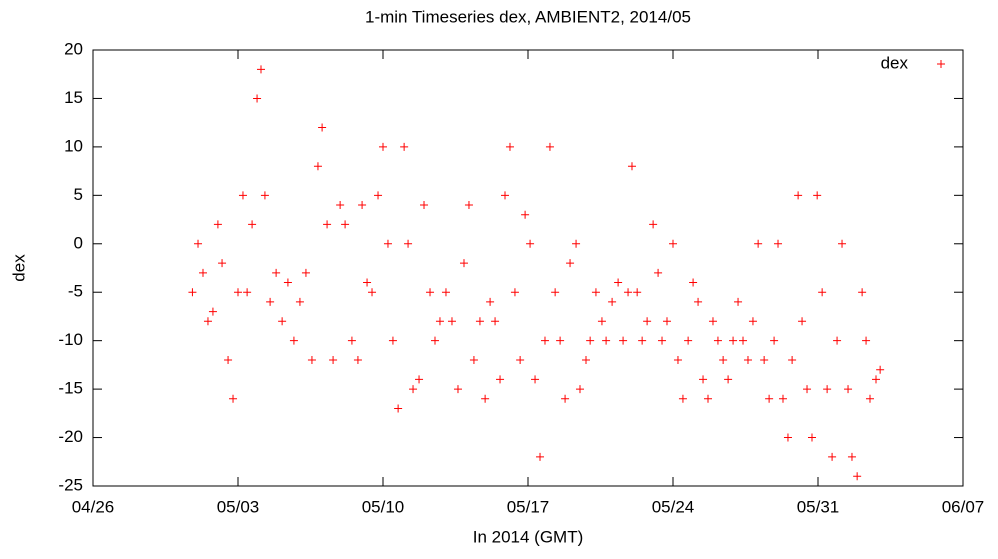  I want to click on x-tick-label: 05/17, so click(528, 506).